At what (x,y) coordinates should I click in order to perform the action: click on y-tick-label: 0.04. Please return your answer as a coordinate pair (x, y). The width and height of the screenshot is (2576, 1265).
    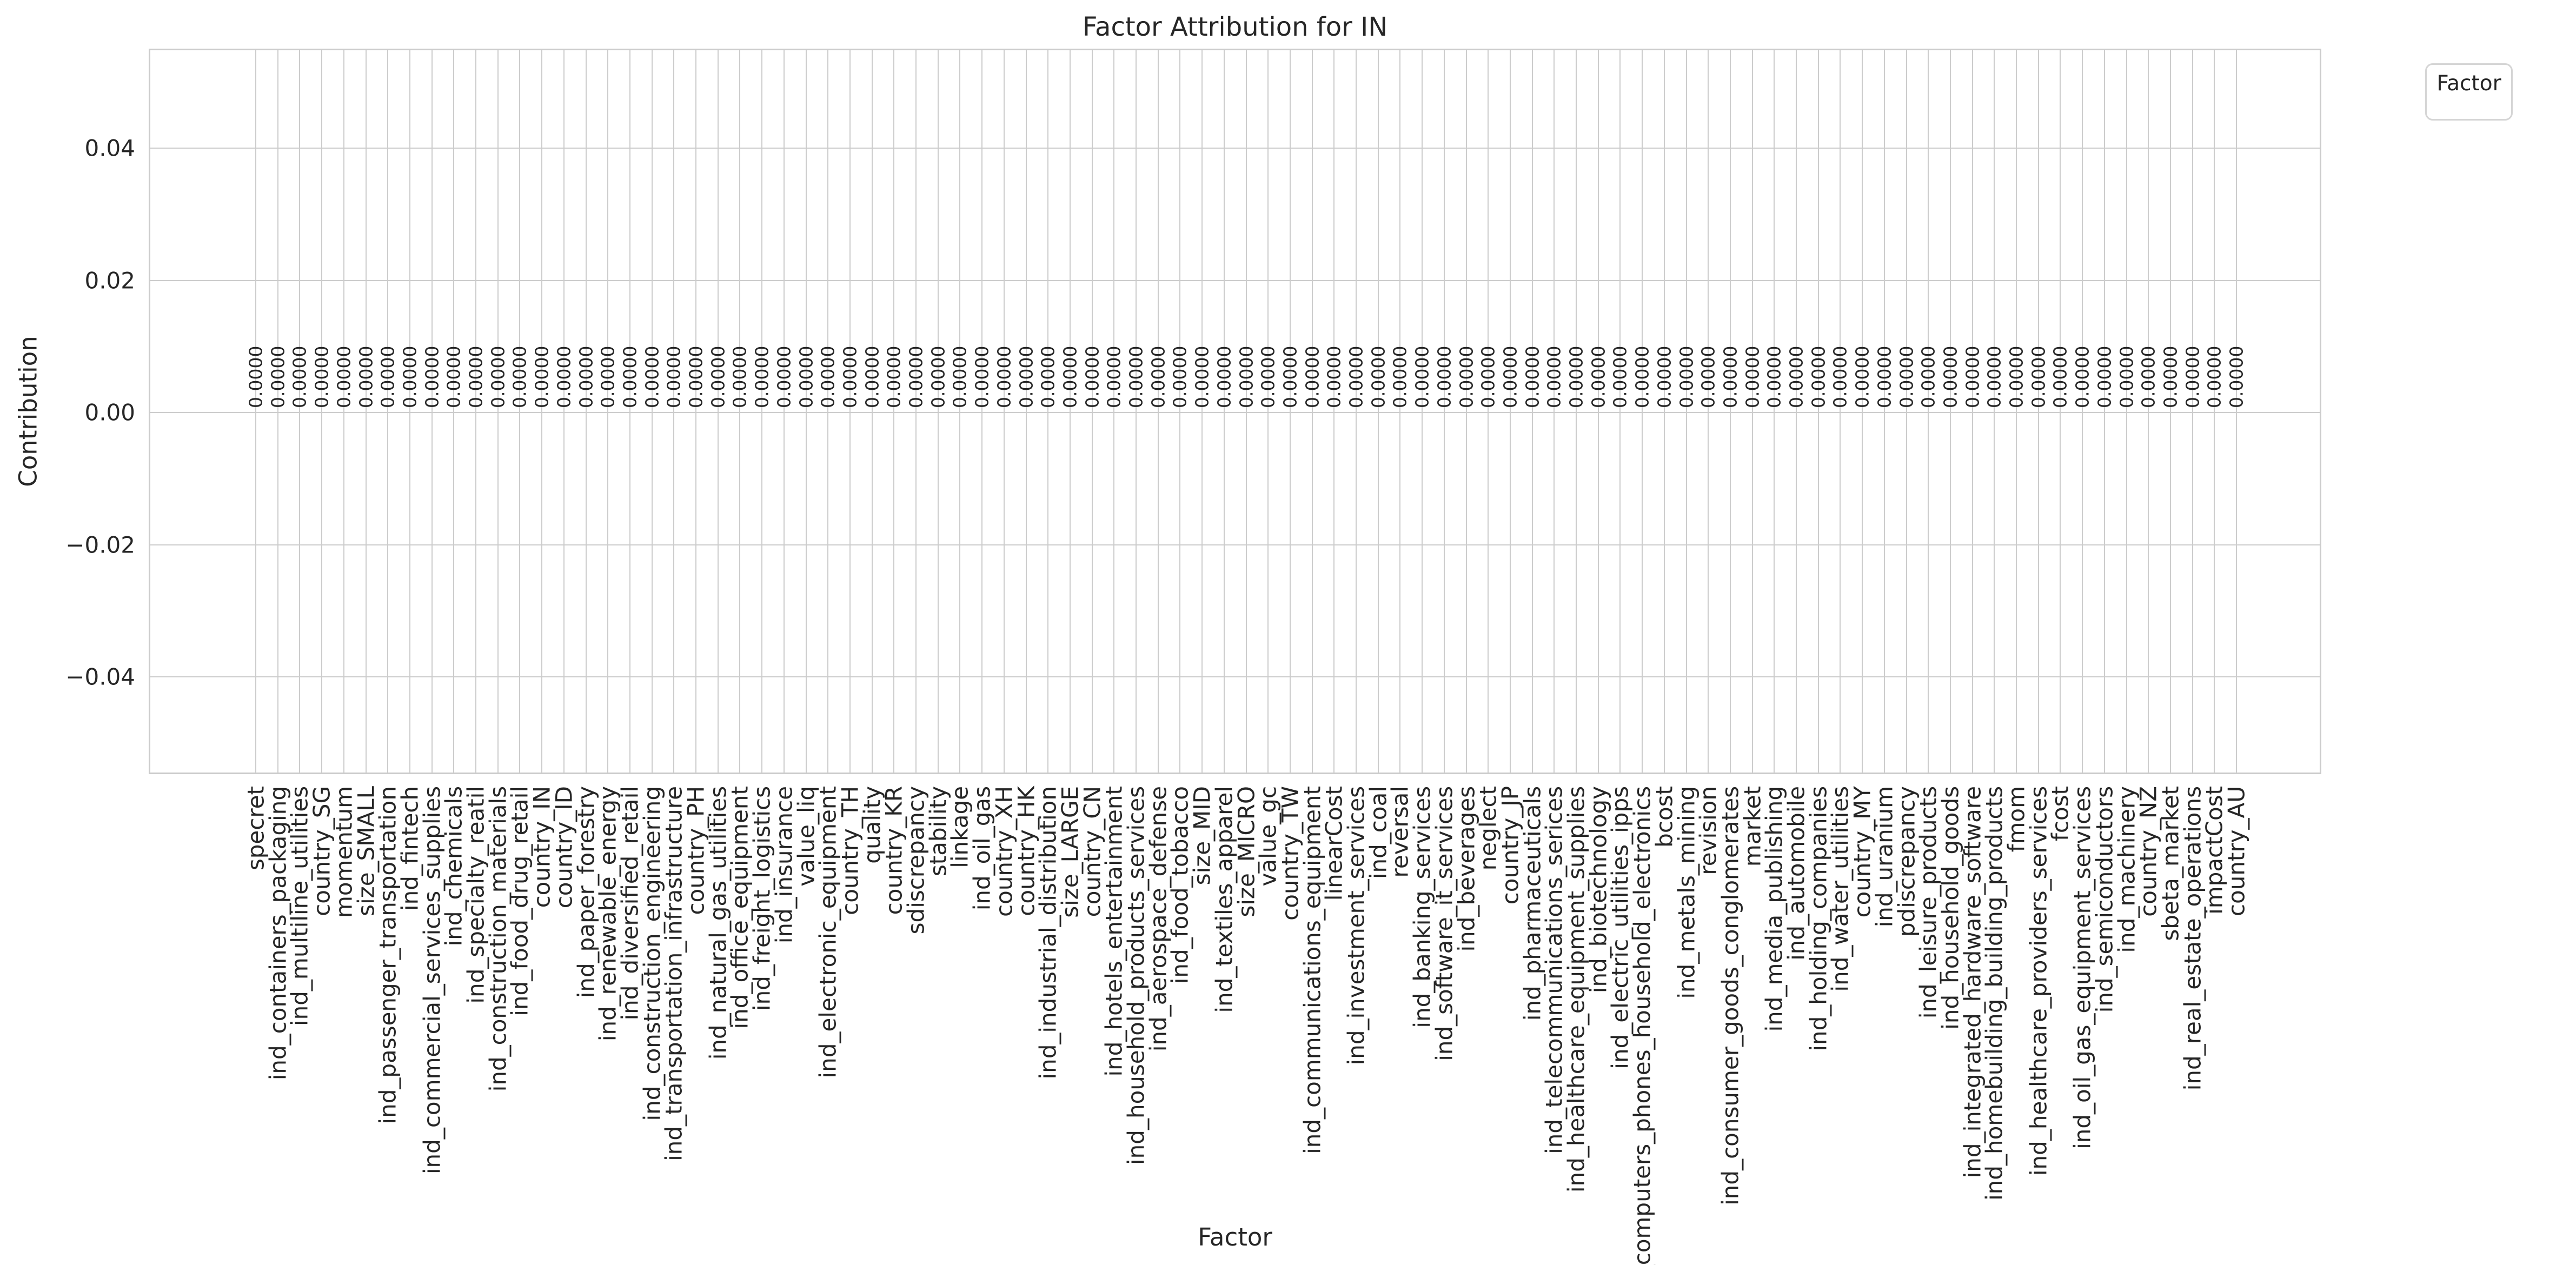
    Looking at the image, I should click on (109, 148).